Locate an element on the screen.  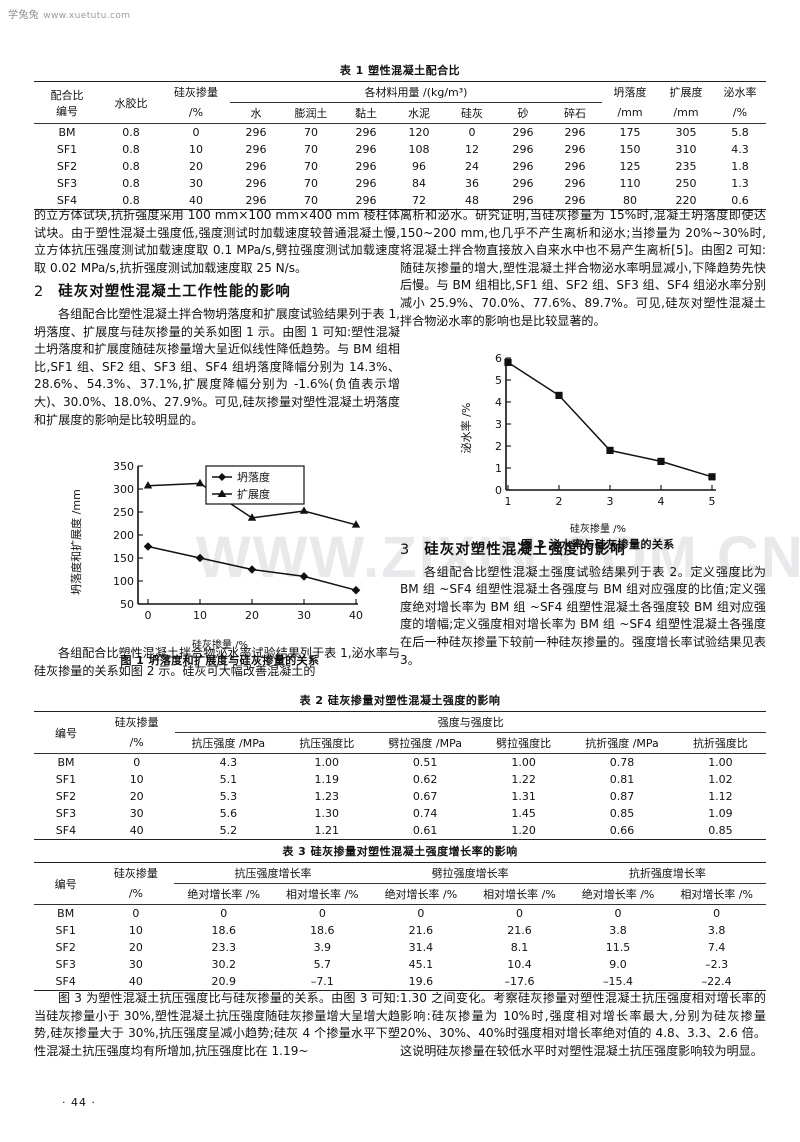
cell: SF1 is located at coordinates (66, 779).